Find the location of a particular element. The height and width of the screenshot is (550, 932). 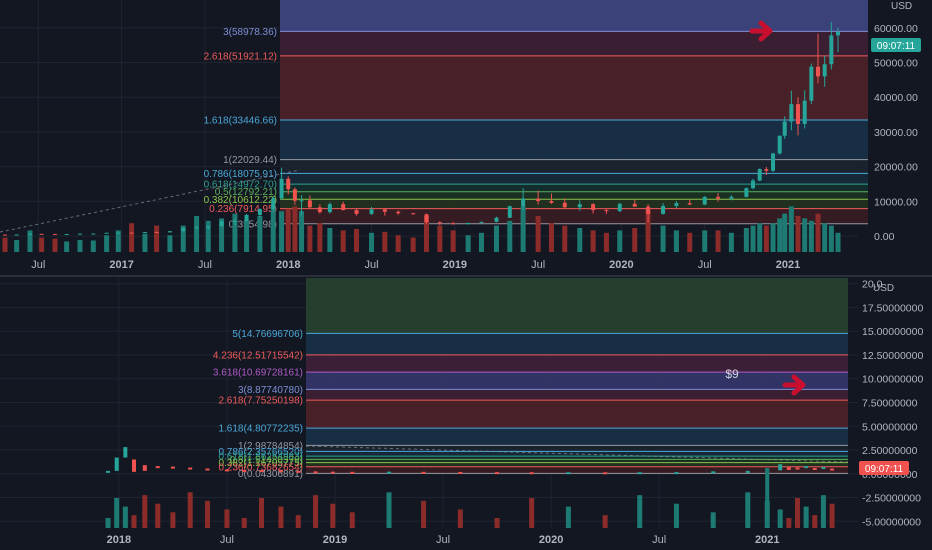

current-price-tag is located at coordinates (884, 468).